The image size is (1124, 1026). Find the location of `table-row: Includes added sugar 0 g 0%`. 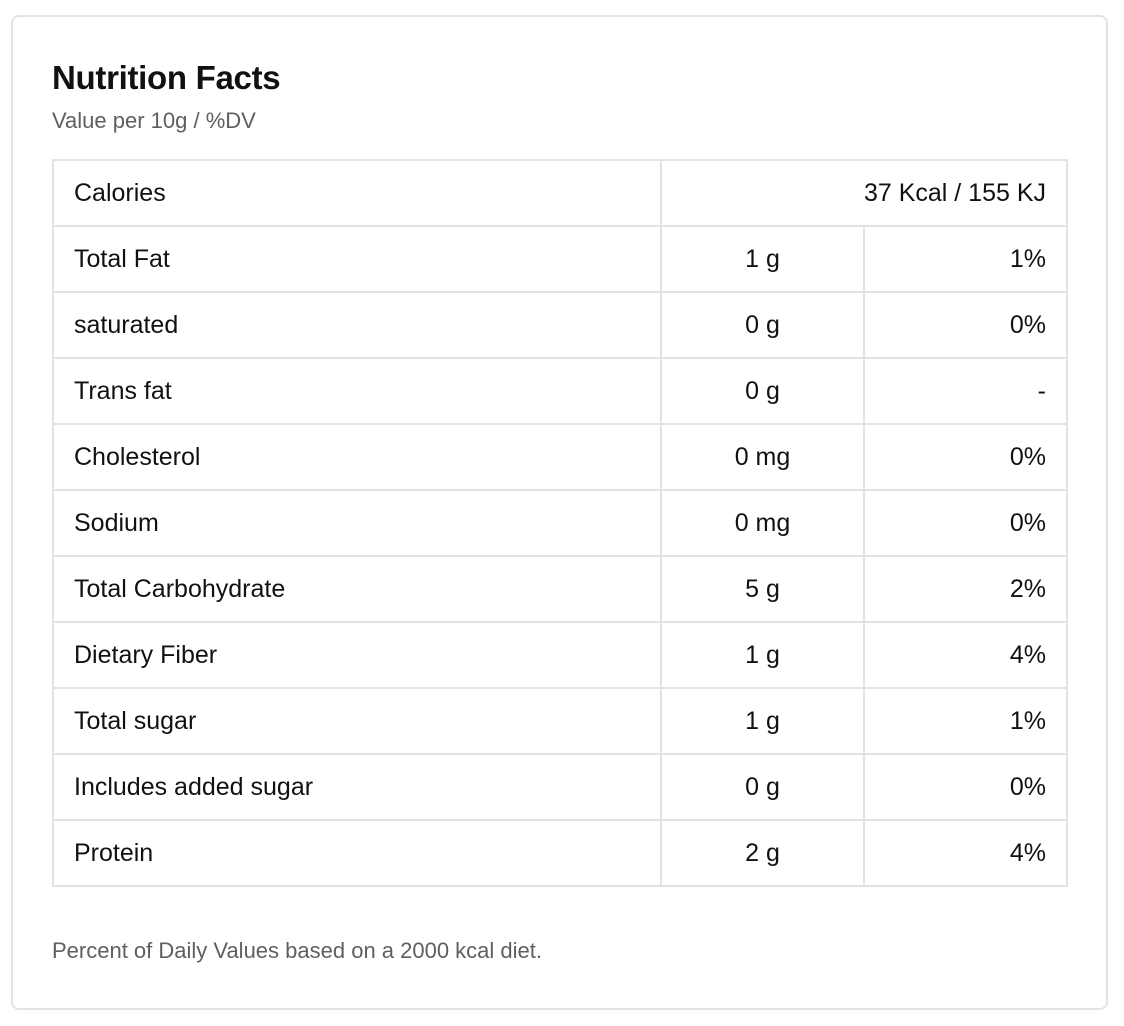

table-row: Includes added sugar 0 g 0% is located at coordinates (560, 787).